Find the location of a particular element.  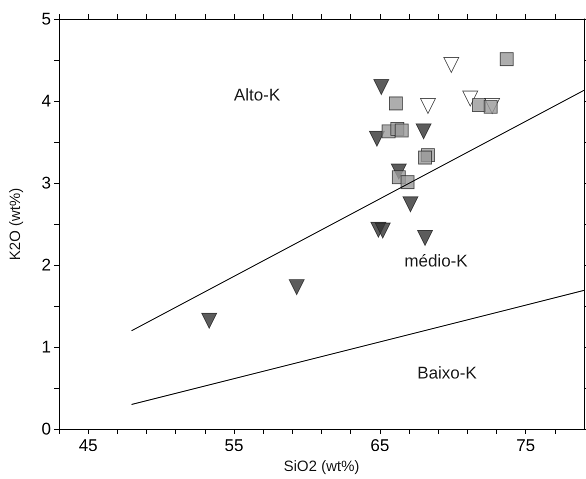

y-tick-label: 1 is located at coordinates (46, 347).